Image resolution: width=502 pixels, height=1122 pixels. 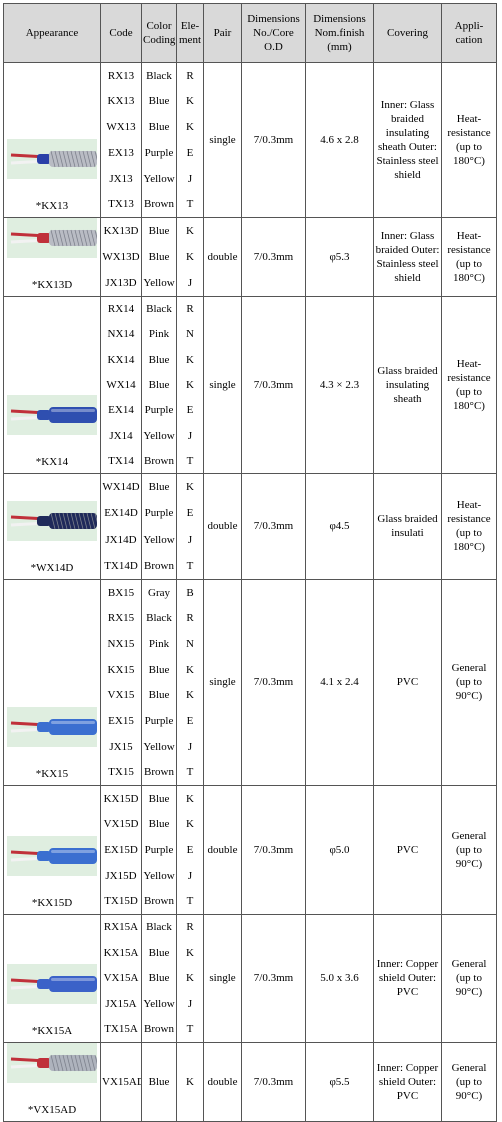 What do you see at coordinates (190, 643) in the screenshot?
I see `element-cell: N` at bounding box center [190, 643].